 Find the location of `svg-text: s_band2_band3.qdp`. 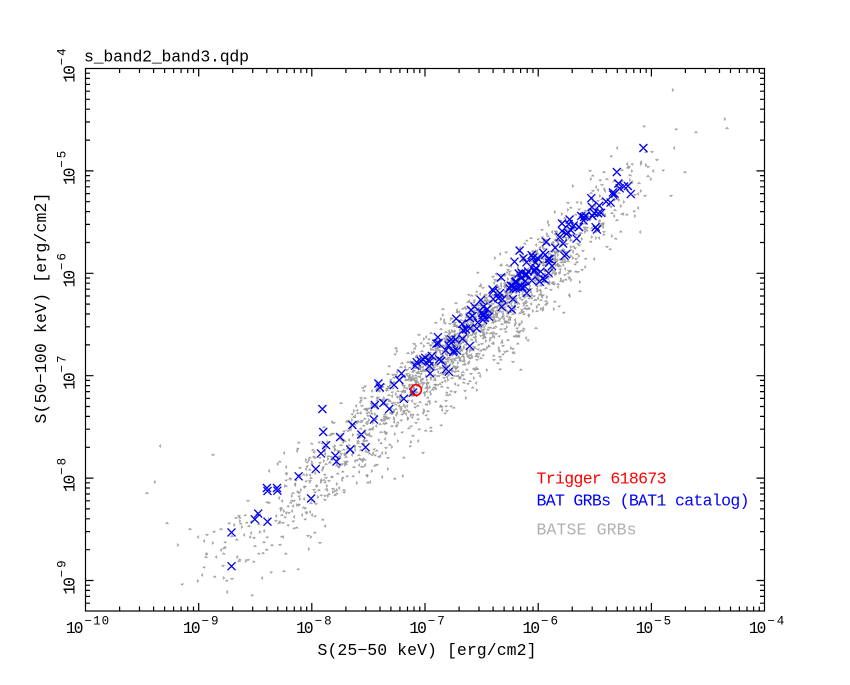

svg-text: s_band2_band3.qdp is located at coordinates (166, 57).